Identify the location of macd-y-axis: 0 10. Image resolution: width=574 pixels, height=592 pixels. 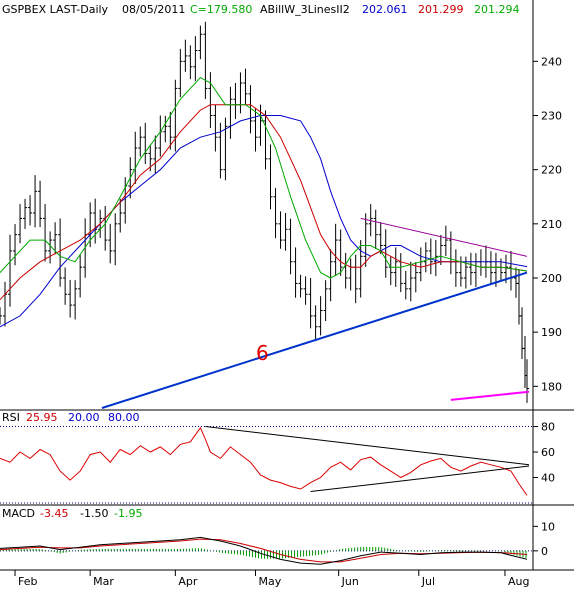
(544, 539).